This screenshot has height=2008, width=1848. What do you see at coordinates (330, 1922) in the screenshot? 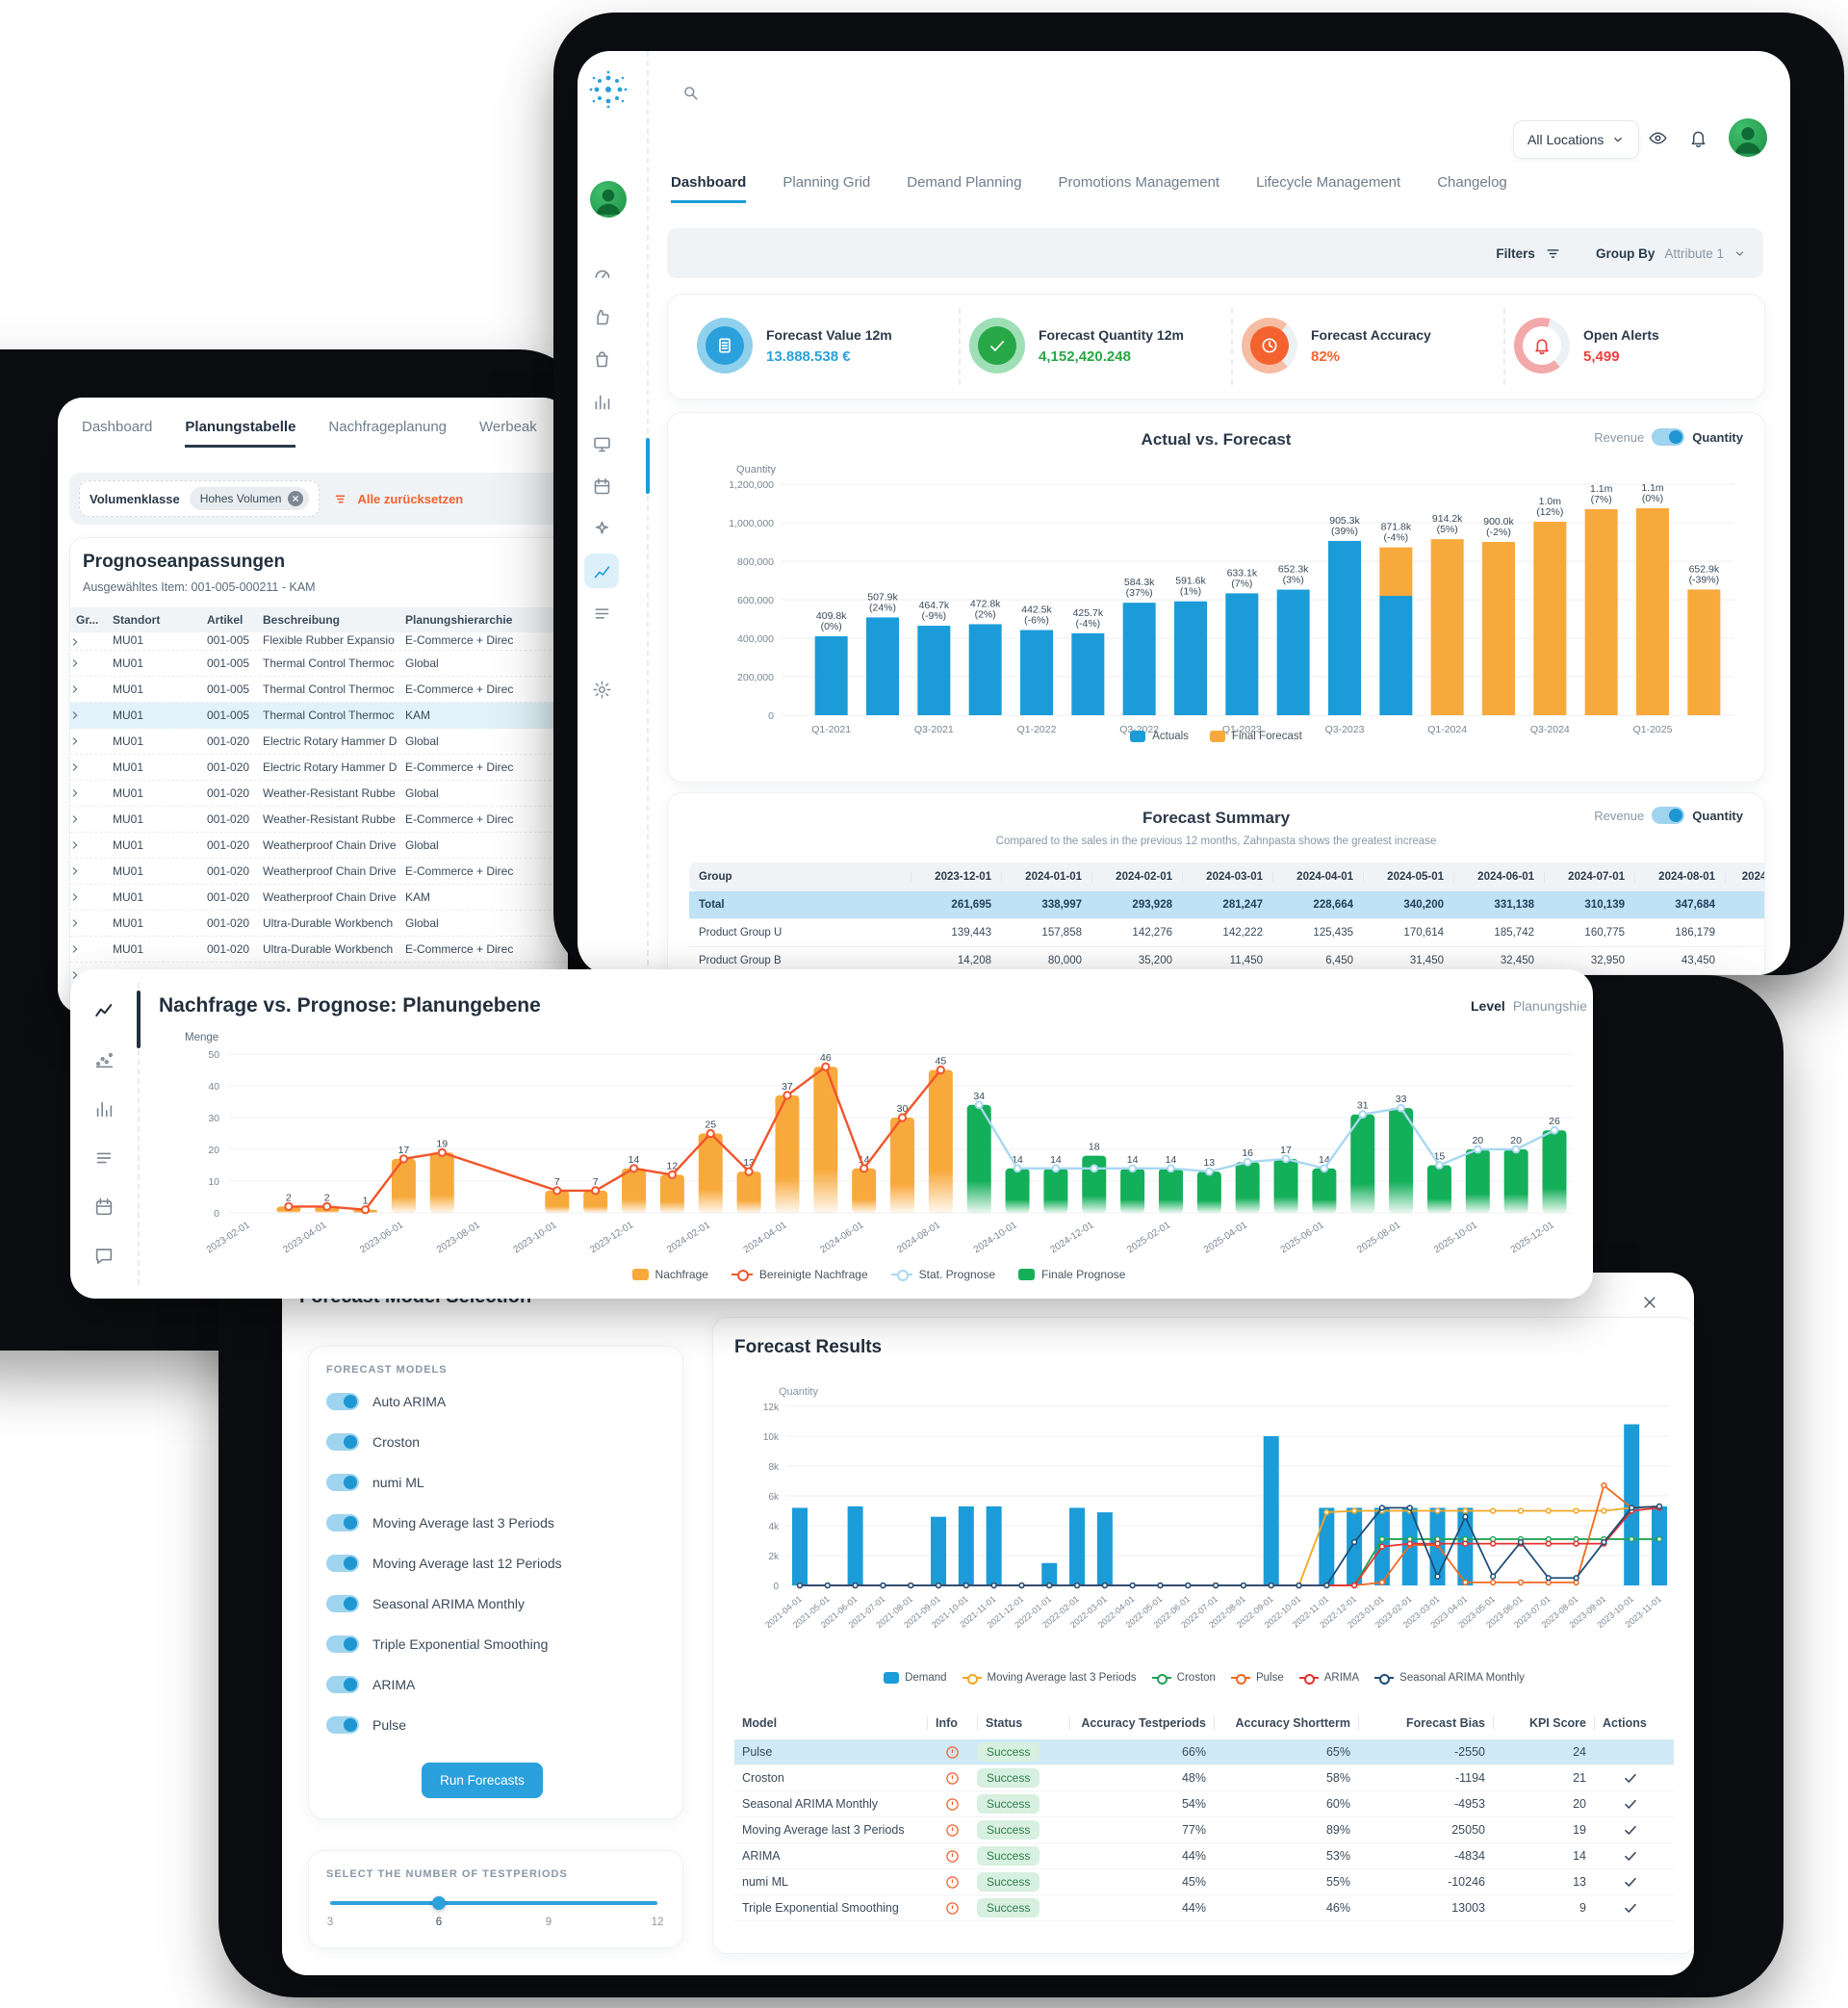
I see `testperiods-tick-label: 3` at bounding box center [330, 1922].